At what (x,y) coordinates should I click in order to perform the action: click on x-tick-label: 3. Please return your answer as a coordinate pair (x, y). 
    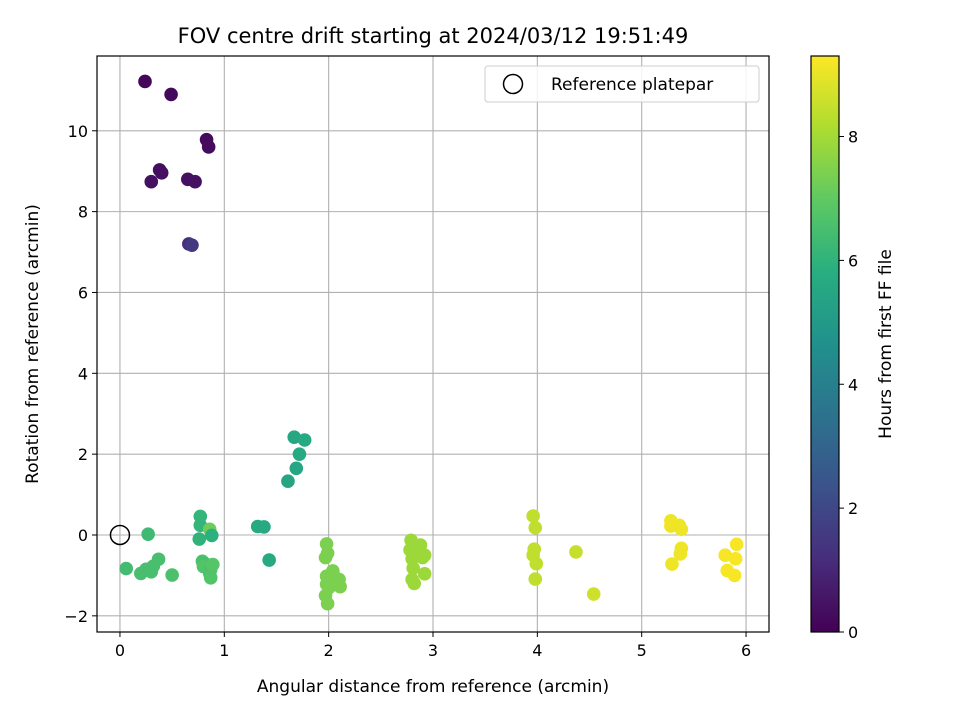
    Looking at the image, I should click on (433, 650).